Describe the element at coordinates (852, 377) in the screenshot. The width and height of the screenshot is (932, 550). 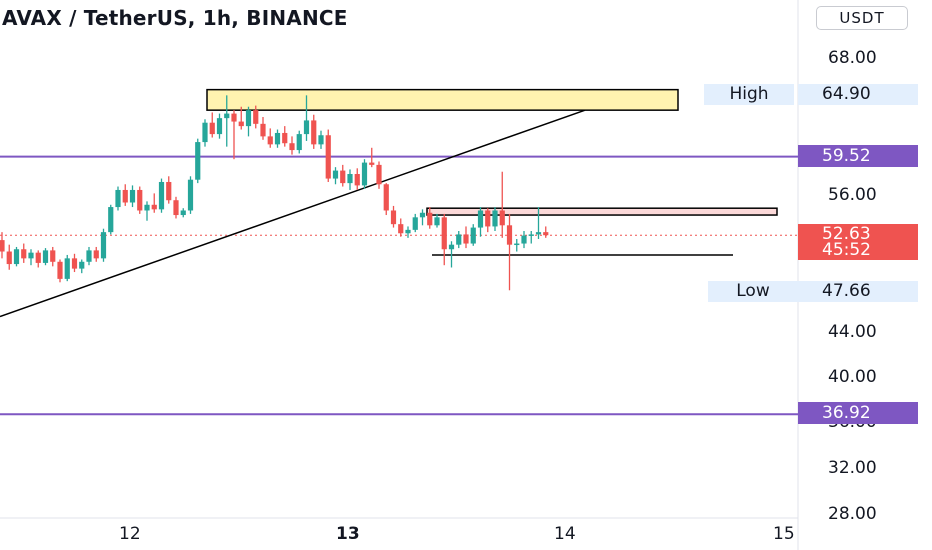
I see `y-tick-label: 40.00` at that location.